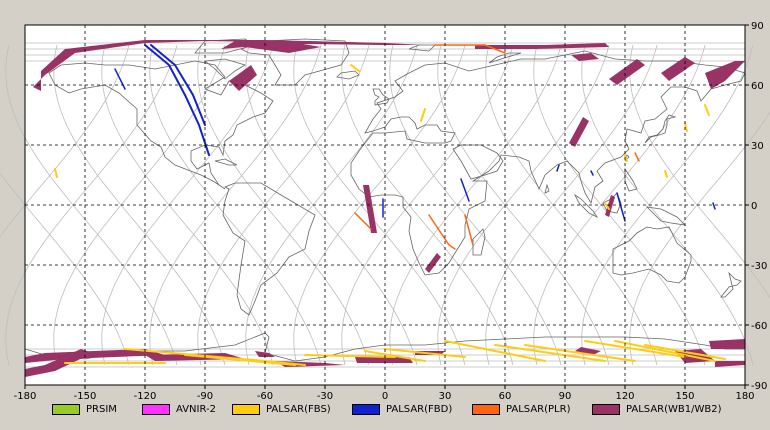 The height and width of the screenshot is (430, 770). I want to click on x-tick-label: -120, so click(145, 396).